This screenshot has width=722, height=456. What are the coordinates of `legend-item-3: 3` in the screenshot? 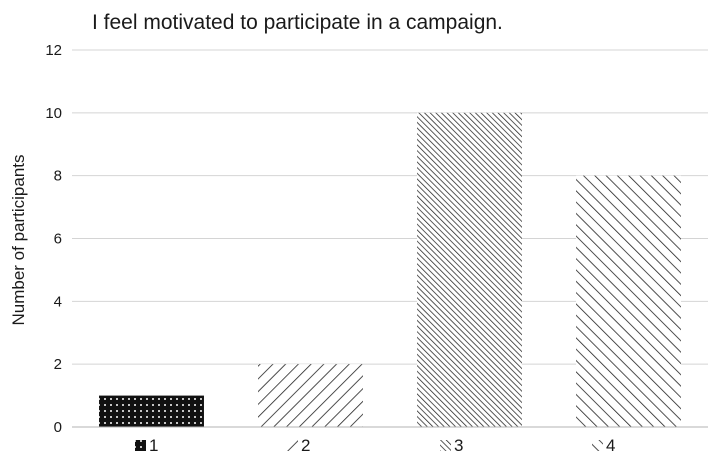 It's located at (451, 445).